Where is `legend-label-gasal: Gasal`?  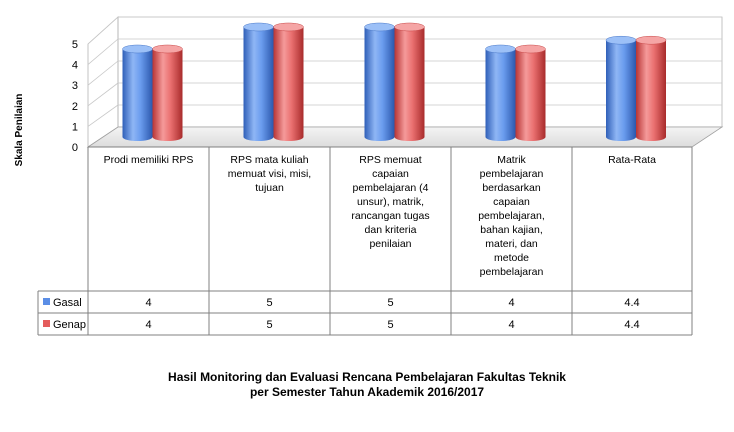
legend-label-gasal: Gasal is located at coordinates (67, 303).